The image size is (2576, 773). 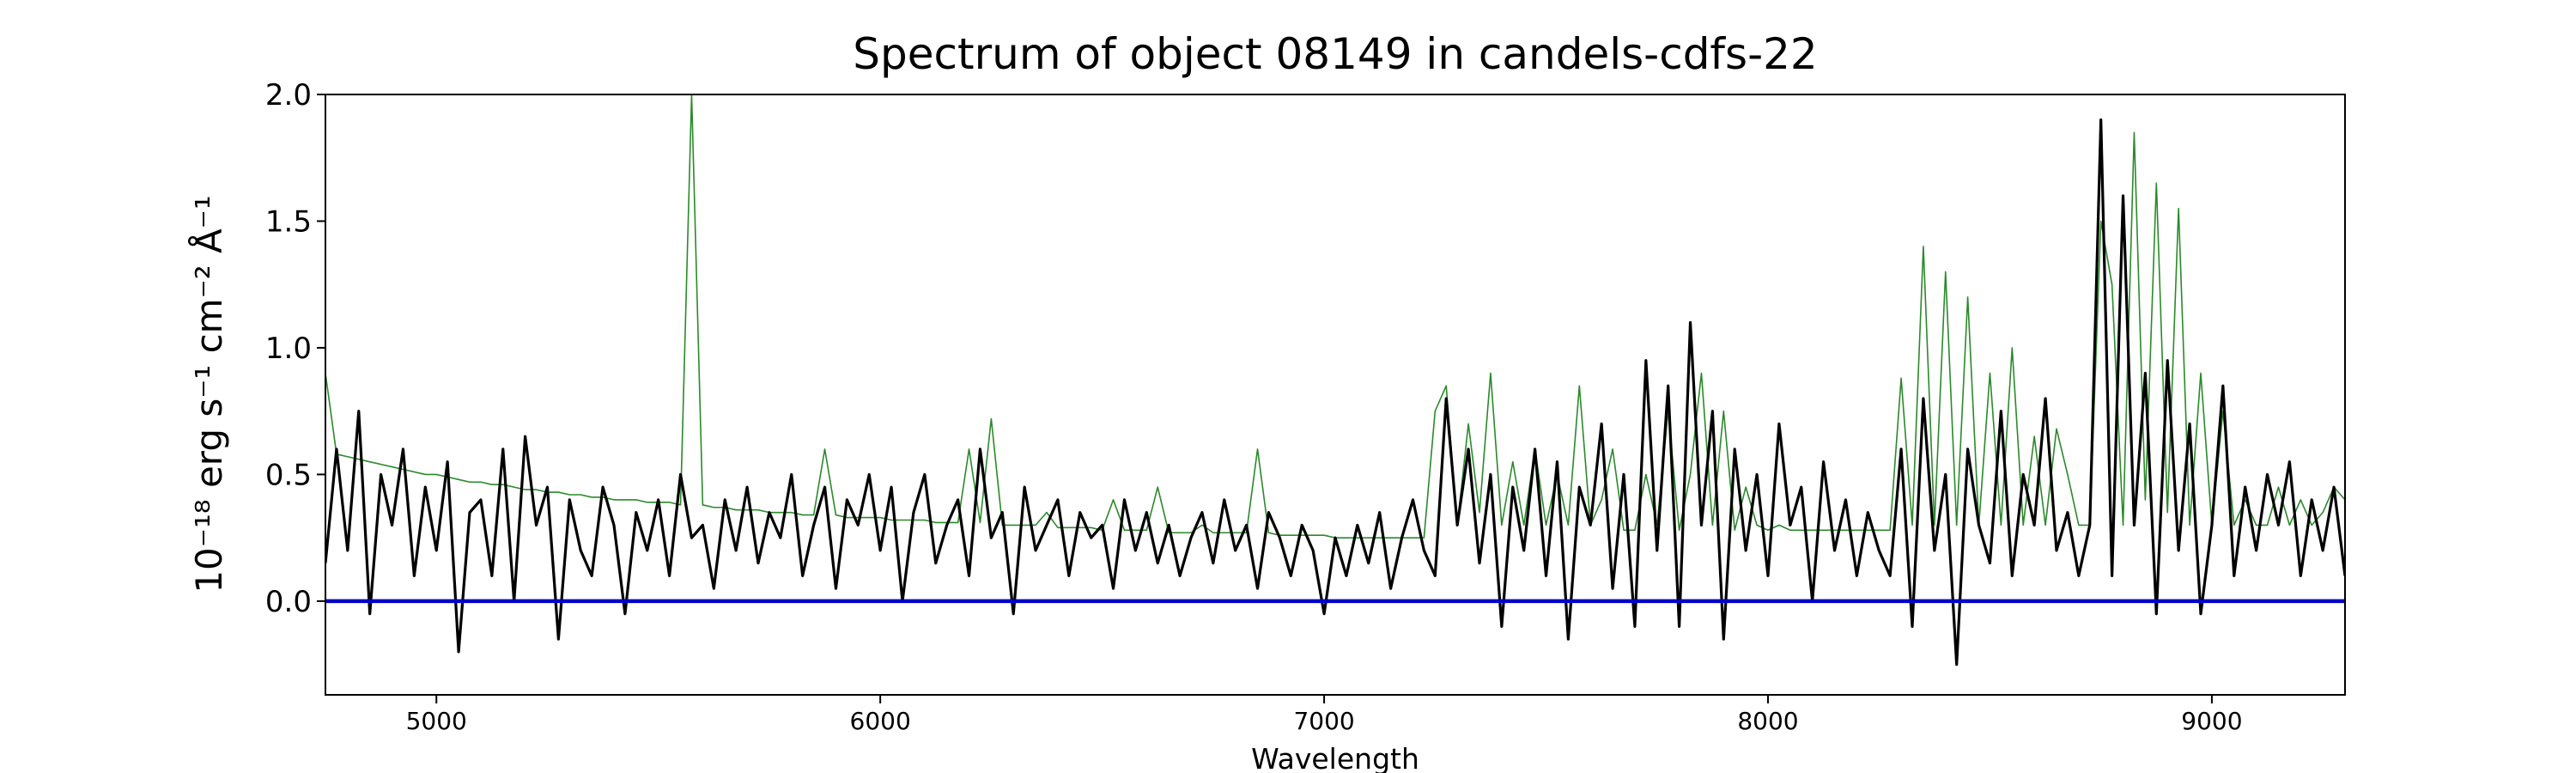 What do you see at coordinates (1335, 757) in the screenshot?
I see `x-axis-label: Wavelength` at bounding box center [1335, 757].